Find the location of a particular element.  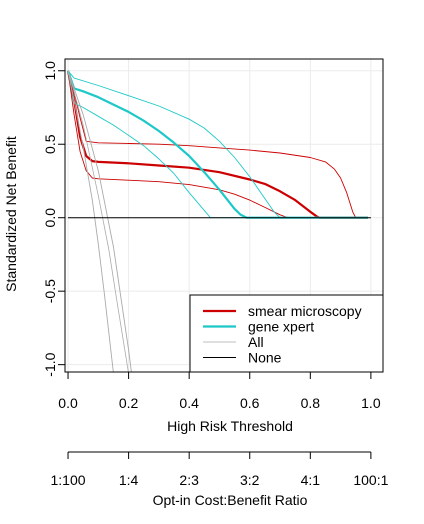

series-all-line is located at coordinates (98, 221).